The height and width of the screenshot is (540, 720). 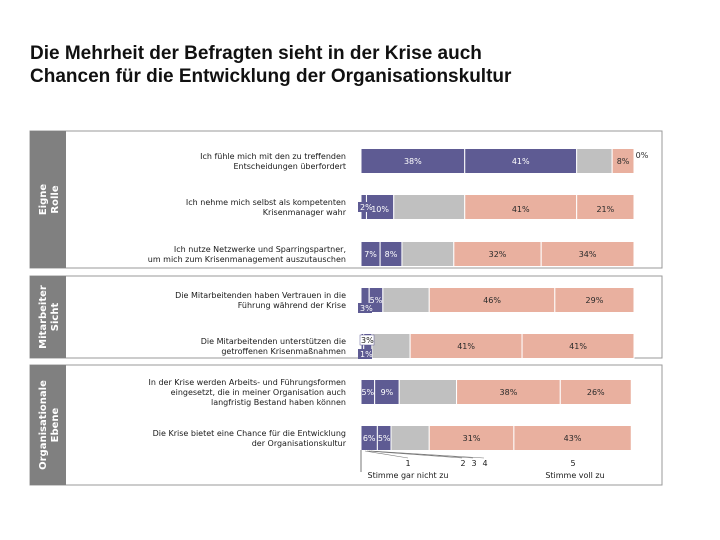 I want to click on legend-tick: 5, so click(x=572, y=463).